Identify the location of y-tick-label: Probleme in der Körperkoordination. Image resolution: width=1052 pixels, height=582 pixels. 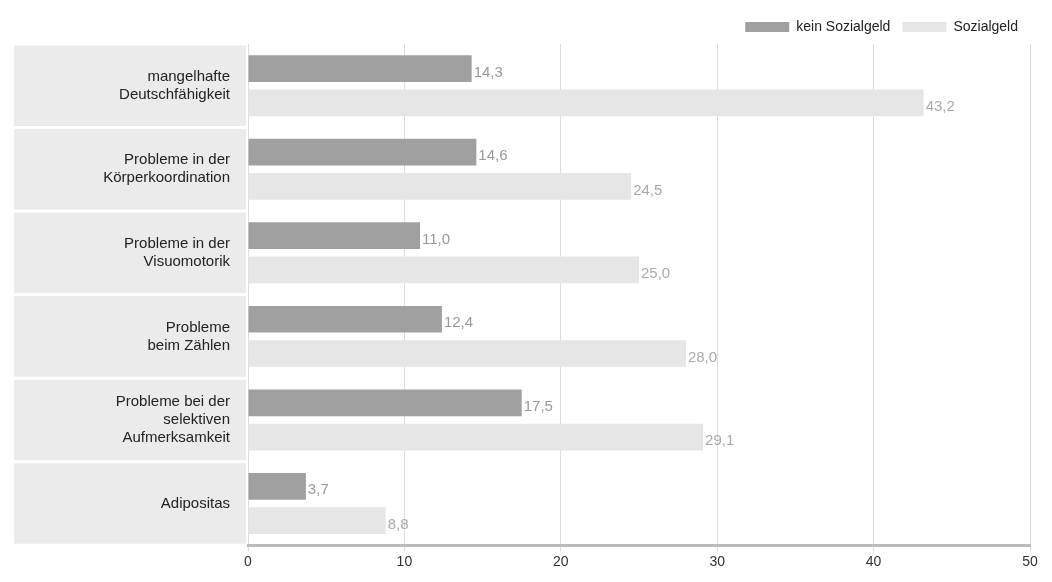
(166, 168).